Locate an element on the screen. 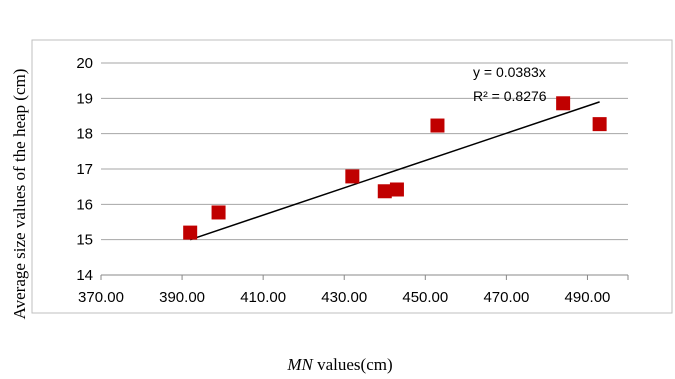 The image size is (675, 379). x-tick-label: 450.00 is located at coordinates (425, 297).